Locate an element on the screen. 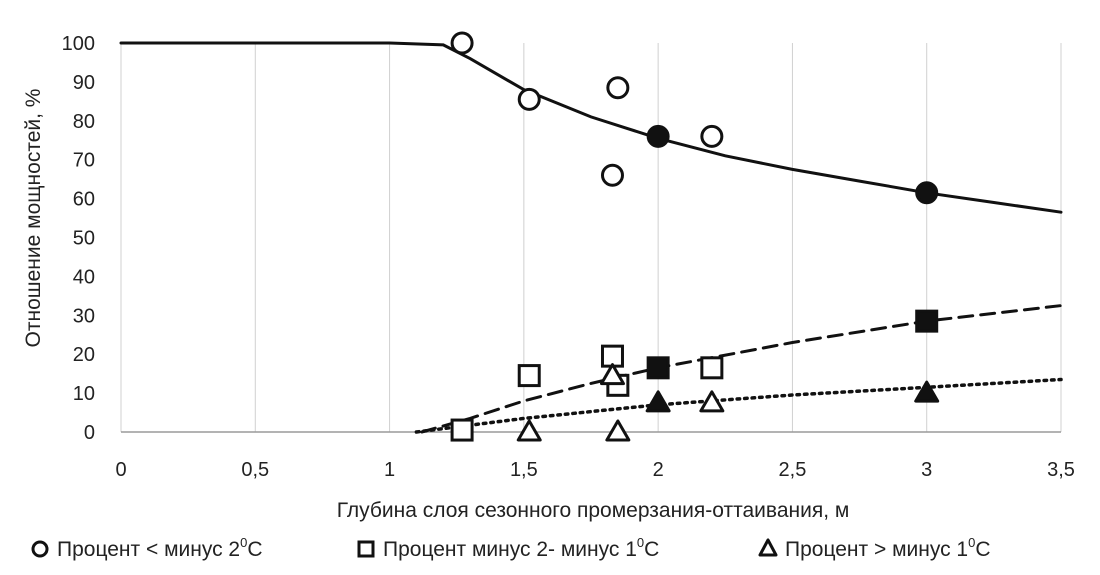 The width and height of the screenshot is (1100, 575). legend-label: Процент > минус 10C is located at coordinates (888, 548).